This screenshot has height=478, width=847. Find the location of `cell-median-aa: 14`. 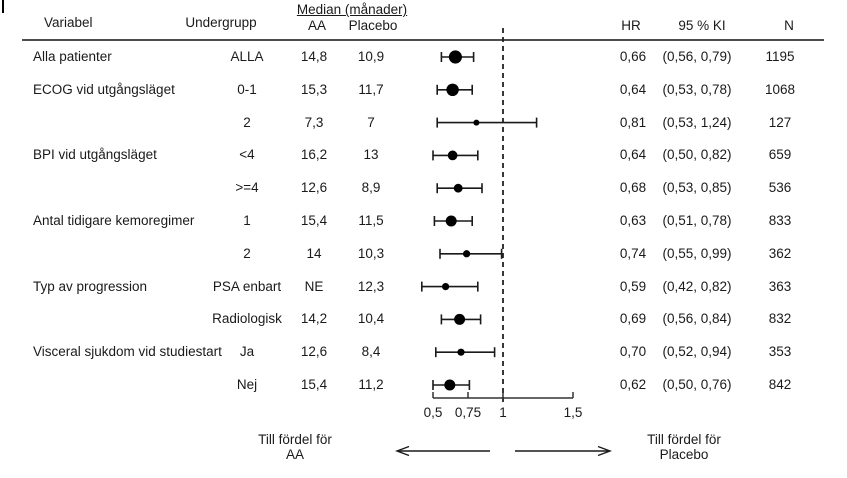

cell-median-aa: 14 is located at coordinates (314, 253).